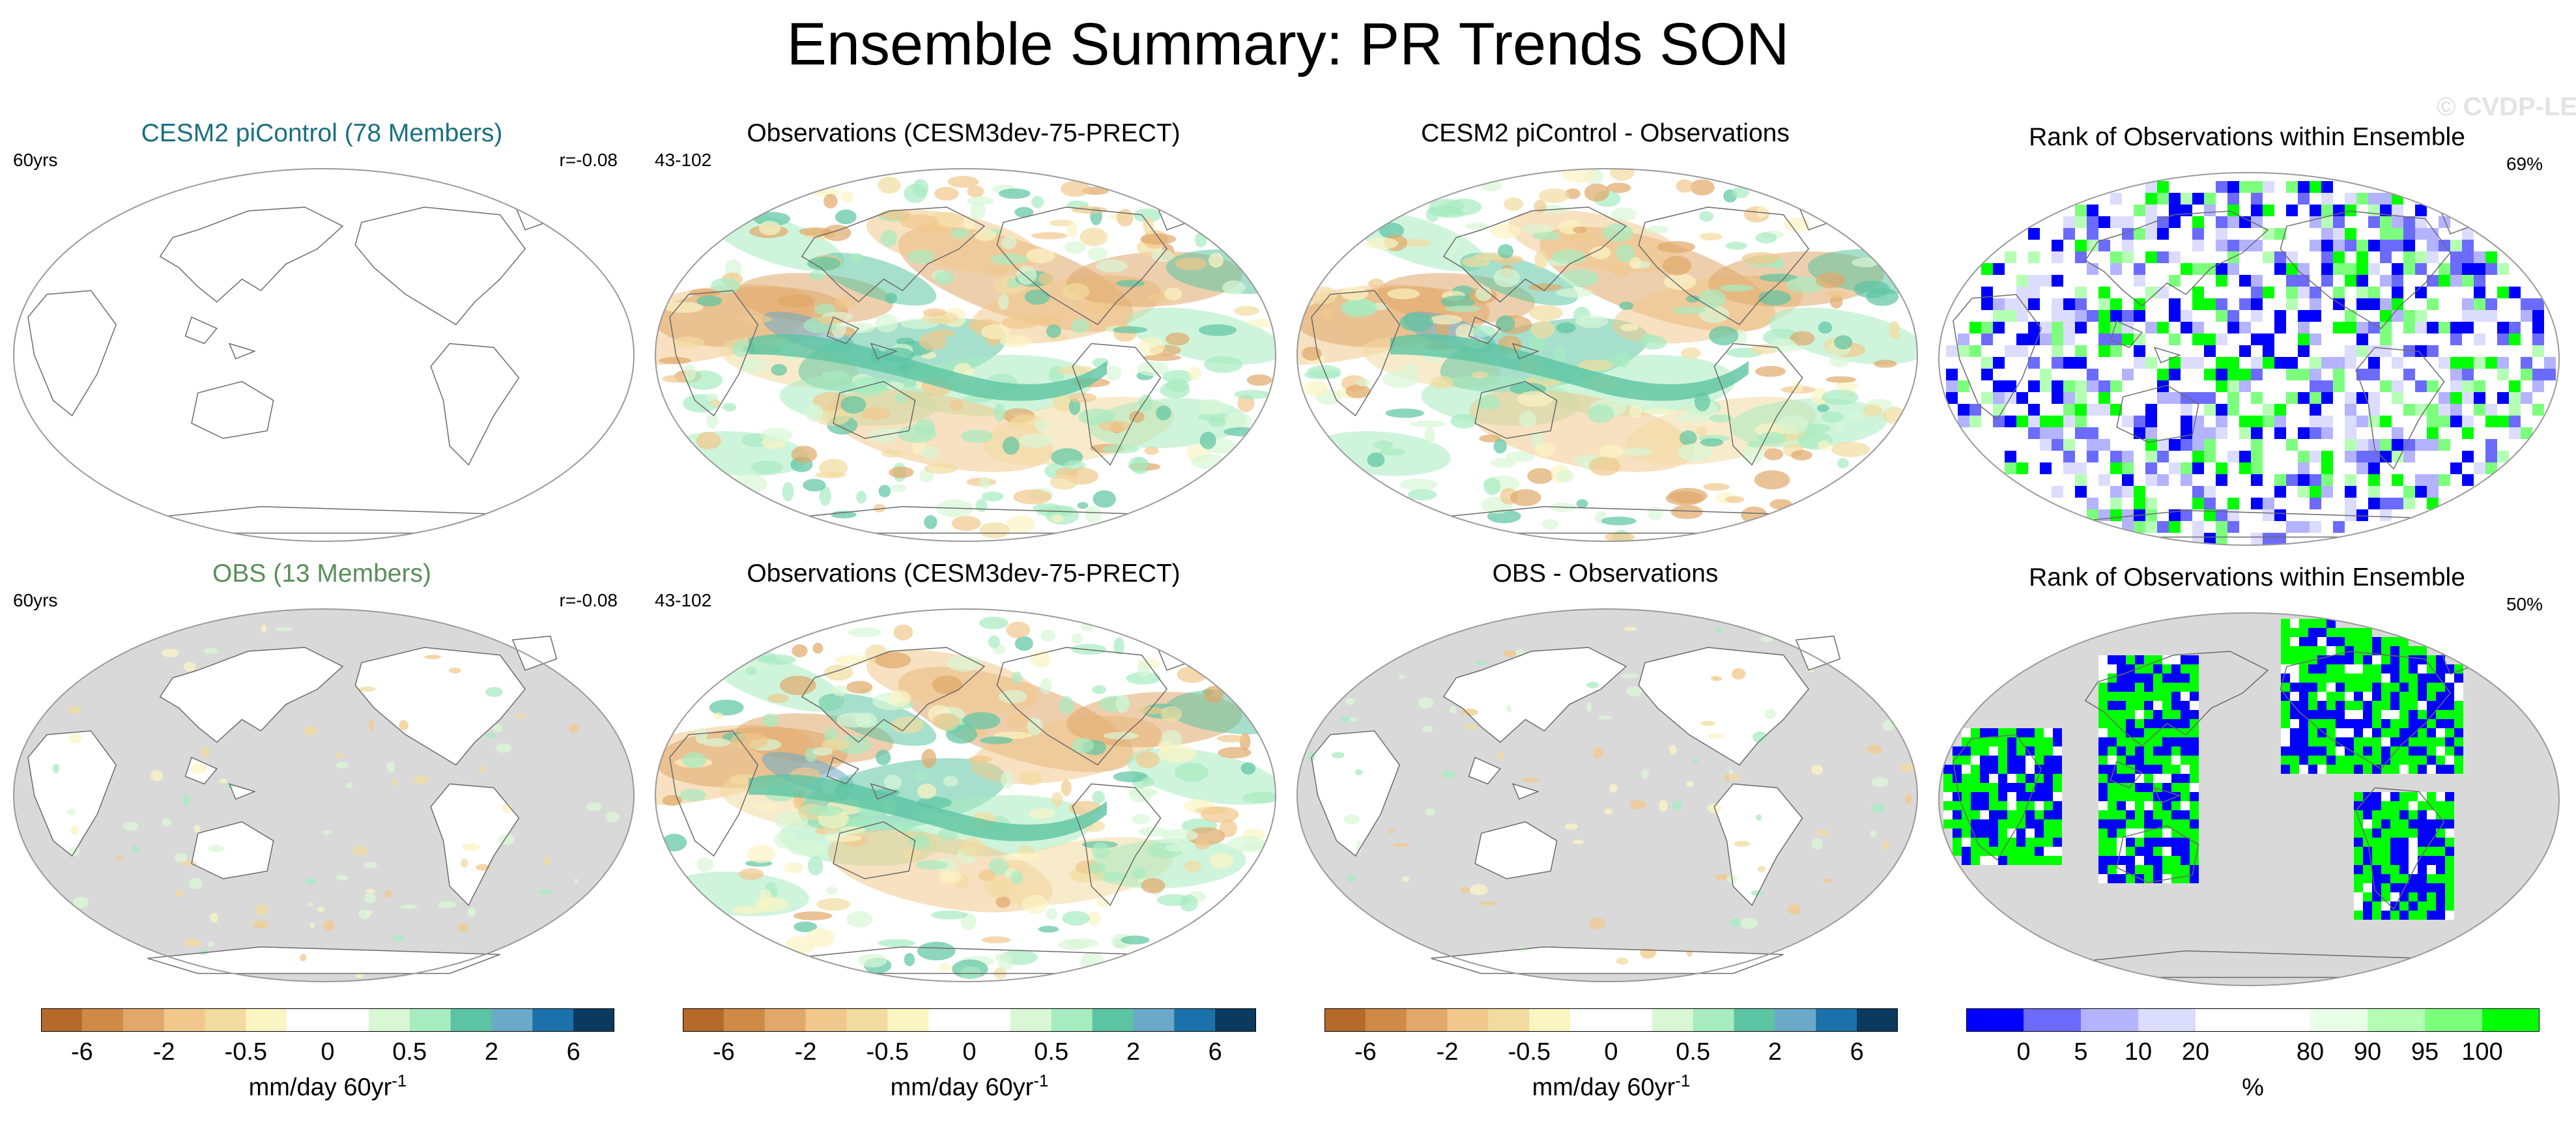 The image size is (2576, 1121). Describe the element at coordinates (723, 1052) in the screenshot. I see `colorbar-tick: -6` at that location.